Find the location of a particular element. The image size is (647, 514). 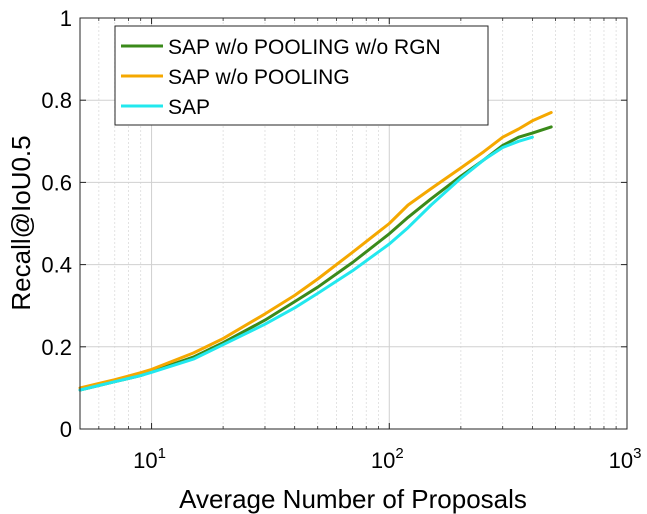

x-tick-exponent: 2 is located at coordinates (399, 453).